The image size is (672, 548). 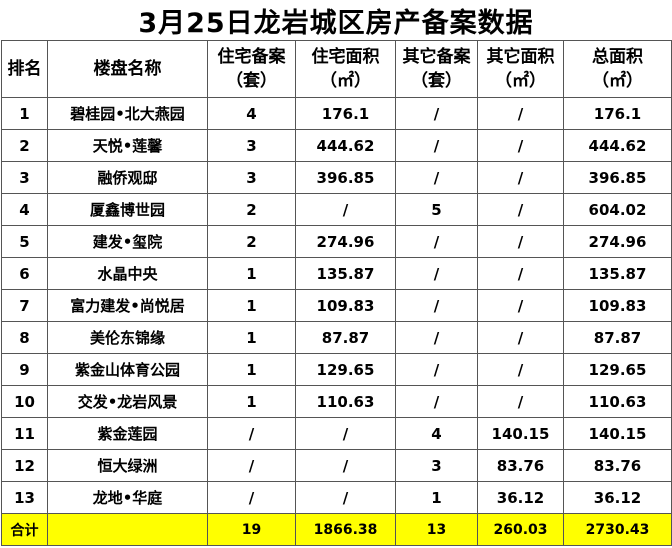 What do you see at coordinates (24, 209) in the screenshot?
I see `cell-rank: 4` at bounding box center [24, 209].